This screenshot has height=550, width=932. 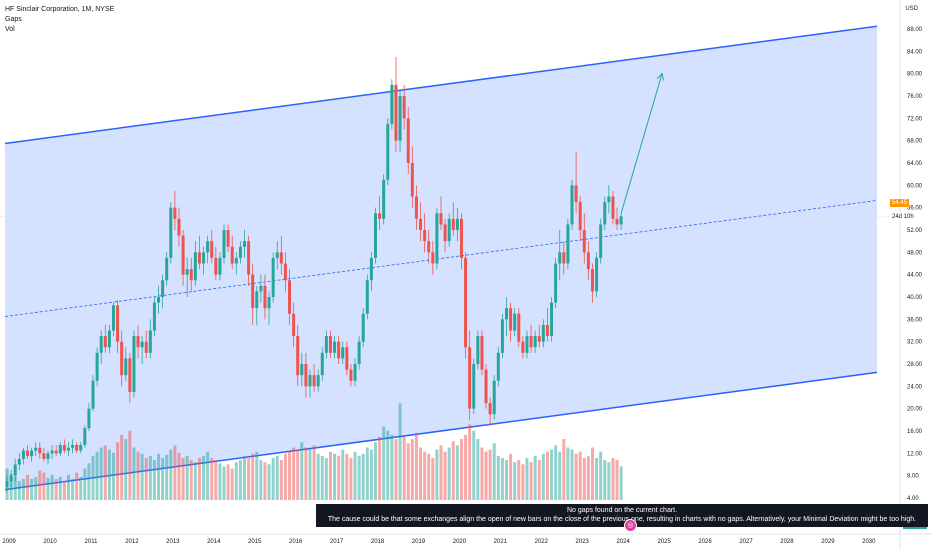 What do you see at coordinates (13, 19) in the screenshot?
I see `gaps-indicator-label: Gaps` at bounding box center [13, 19].